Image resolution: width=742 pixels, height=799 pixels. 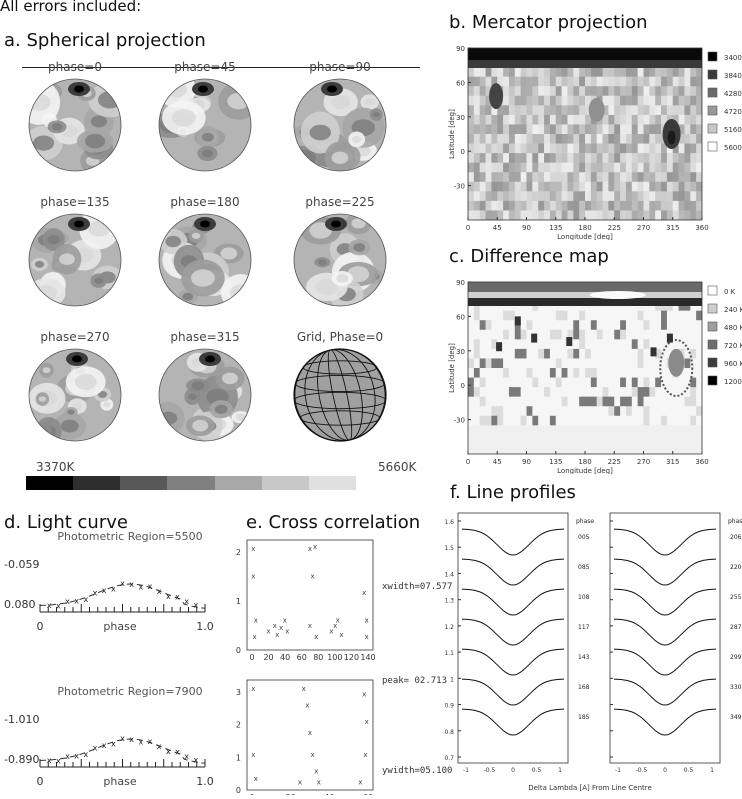 I want to click on sphere-phase-label: phase=0, so click(x=75, y=67).